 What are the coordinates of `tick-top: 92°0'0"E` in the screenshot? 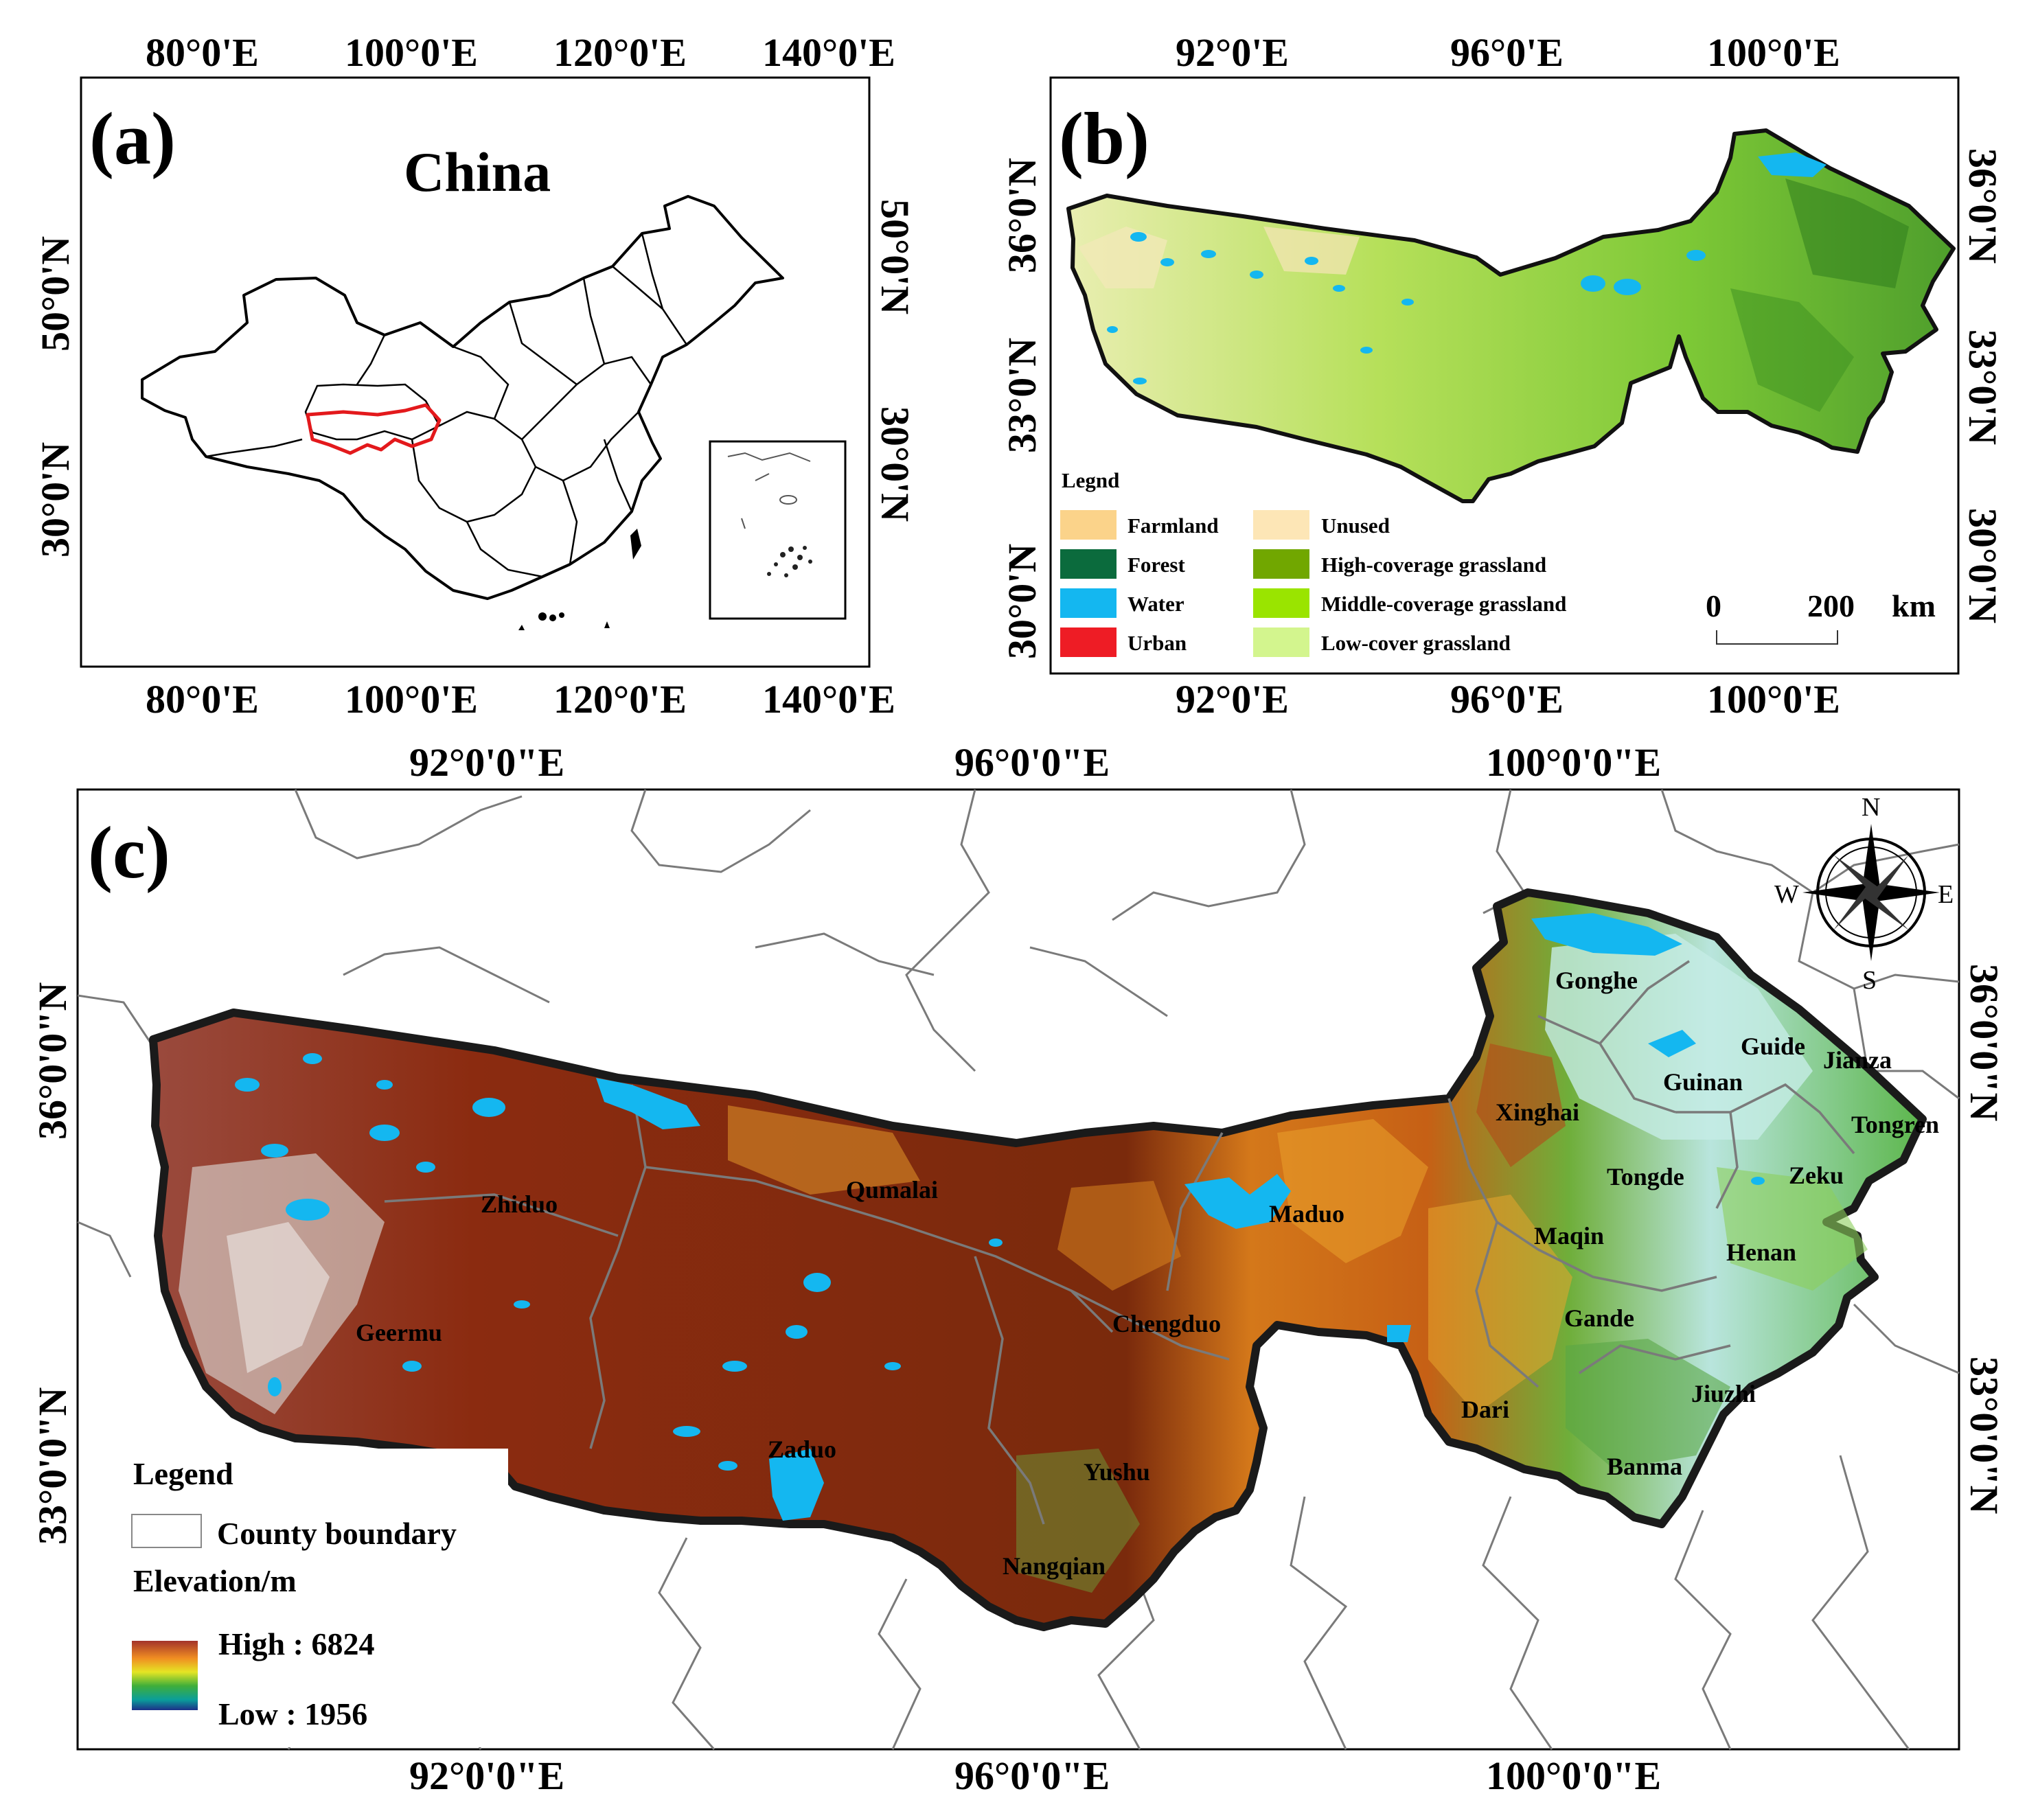 It's located at (486, 762).